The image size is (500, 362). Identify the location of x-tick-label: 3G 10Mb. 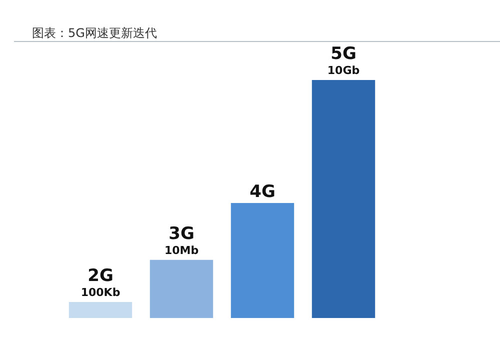
(181, 240).